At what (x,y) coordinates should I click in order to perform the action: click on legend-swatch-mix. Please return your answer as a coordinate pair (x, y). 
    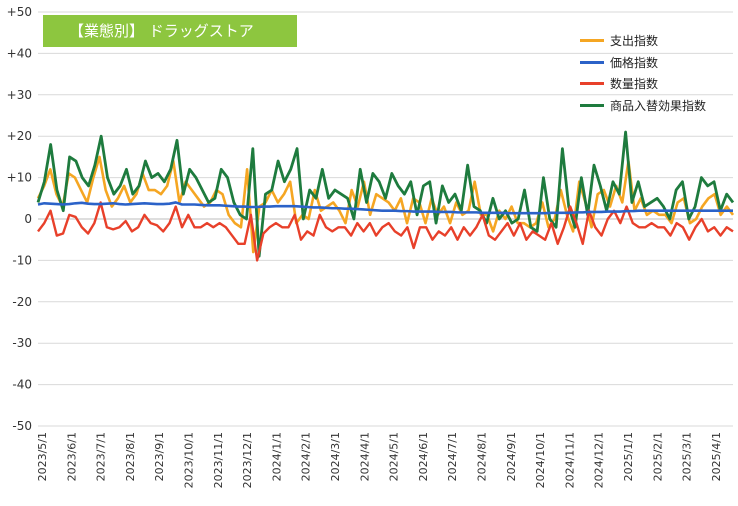
    Looking at the image, I should click on (592, 105).